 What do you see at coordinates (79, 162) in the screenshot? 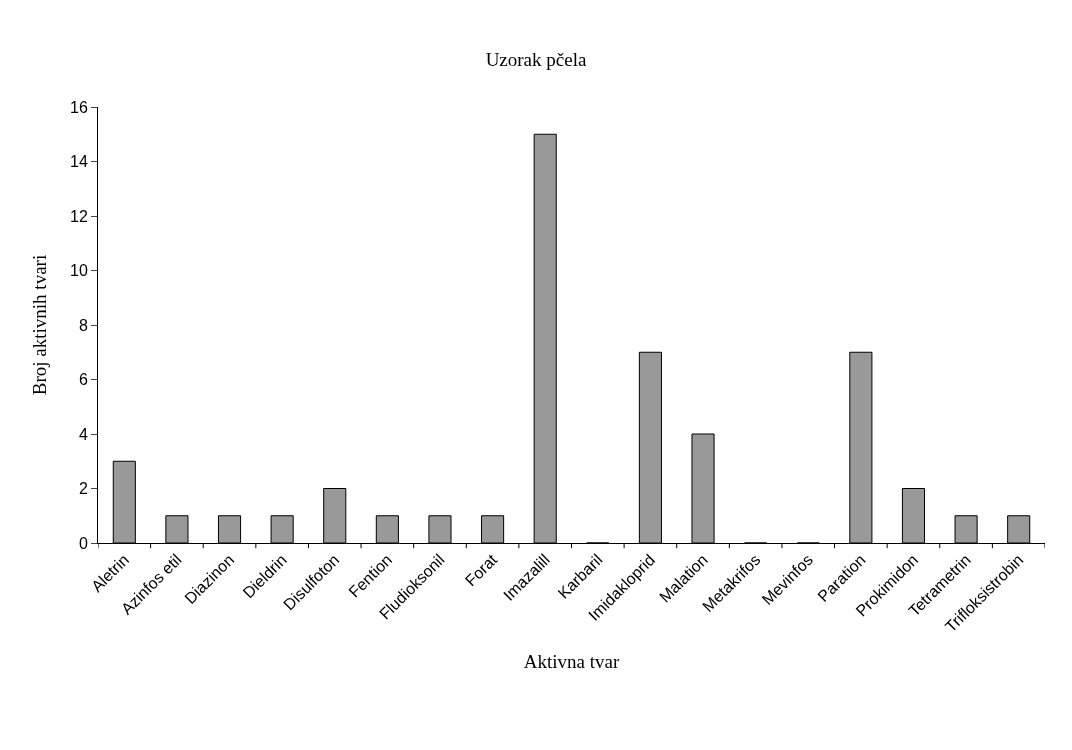
I see `y-tick-label: 14` at bounding box center [79, 162].